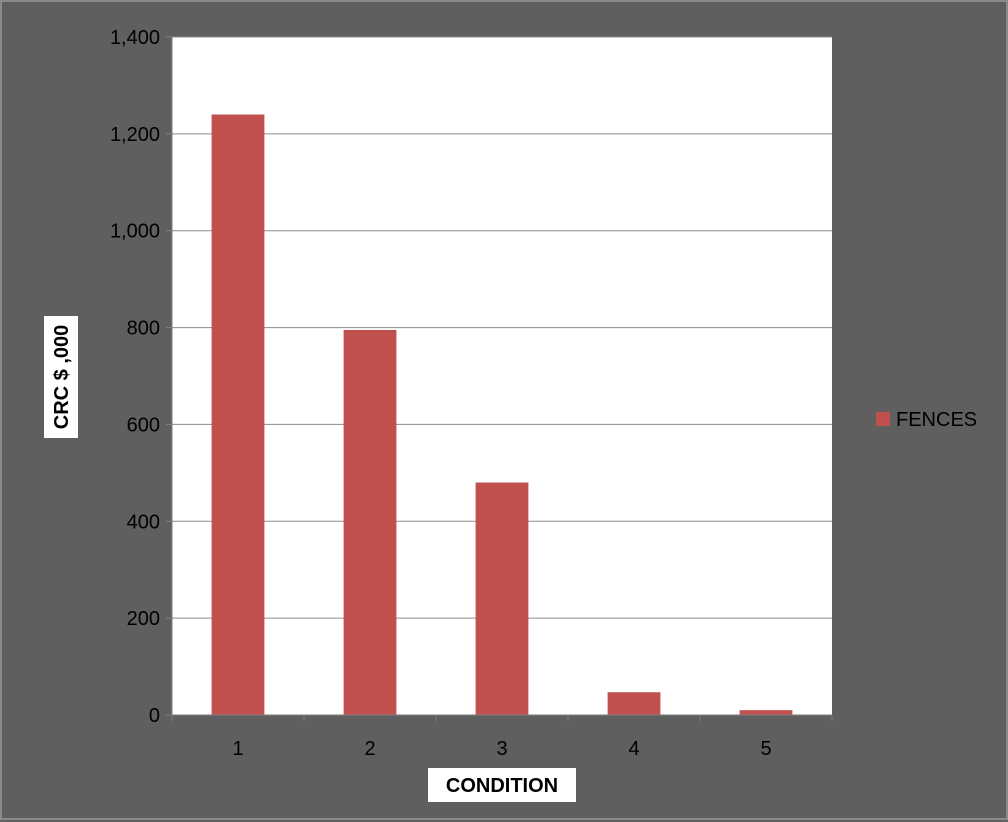 This screenshot has width=1008, height=822. I want to click on y-tick-label: 0, so click(154, 716).